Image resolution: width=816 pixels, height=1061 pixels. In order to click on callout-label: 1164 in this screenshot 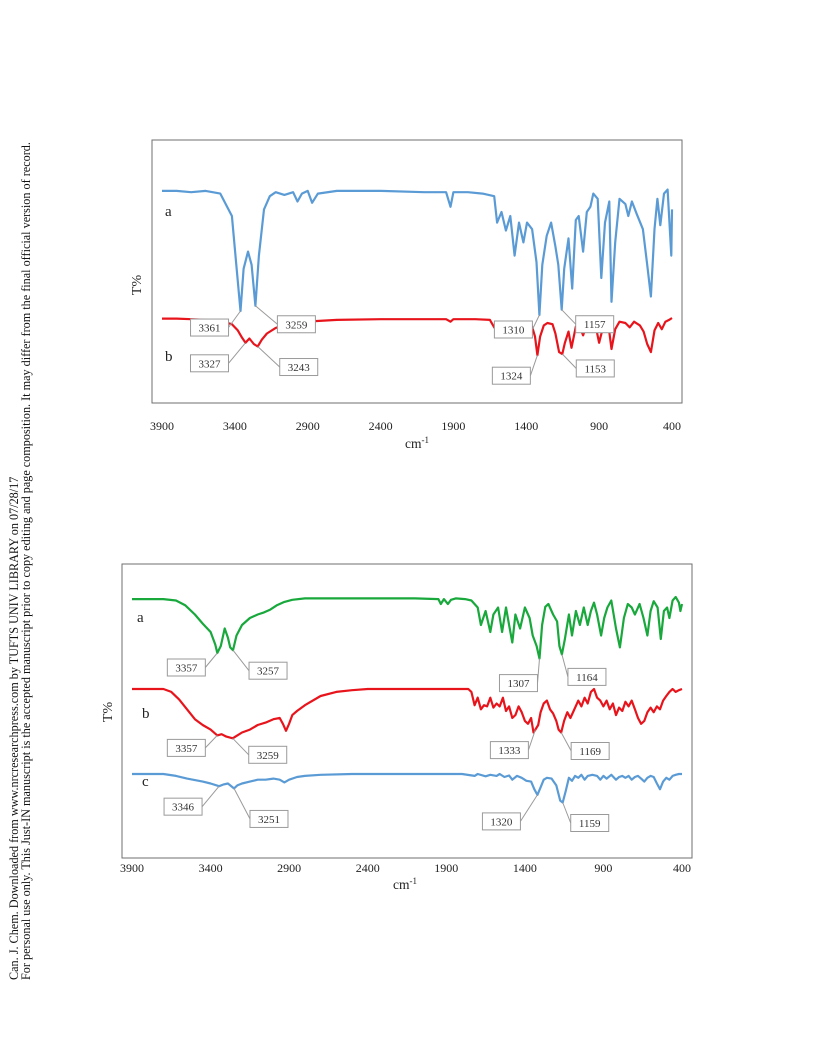, I will do `click(587, 678)`.